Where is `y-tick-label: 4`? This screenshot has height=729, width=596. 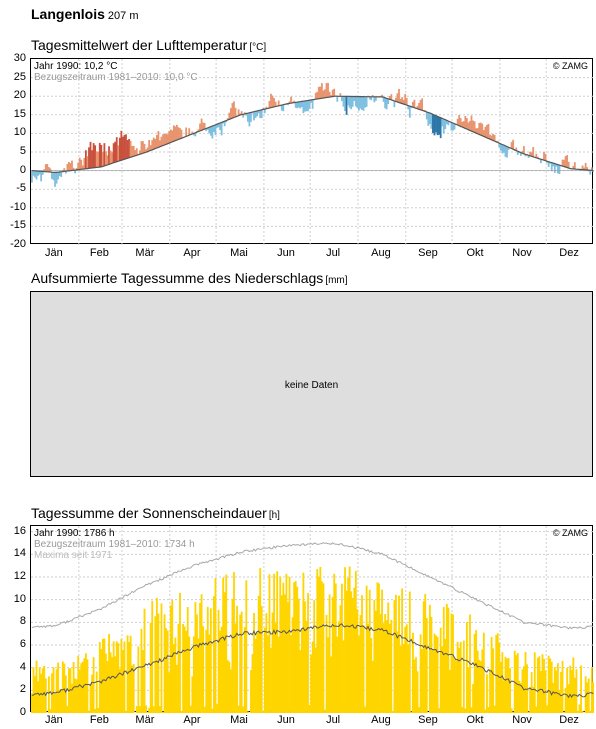
y-tick-label: 4 is located at coordinates (22, 666).